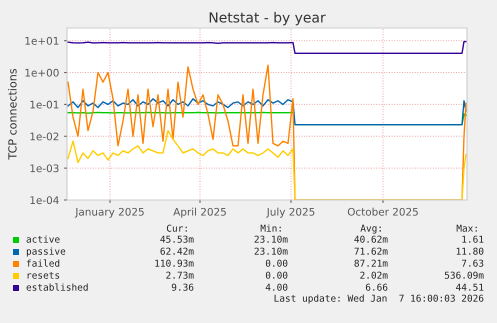  Describe the element at coordinates (44, 104) in the screenshot. I see `y-tick-label: 1e-01` at that location.